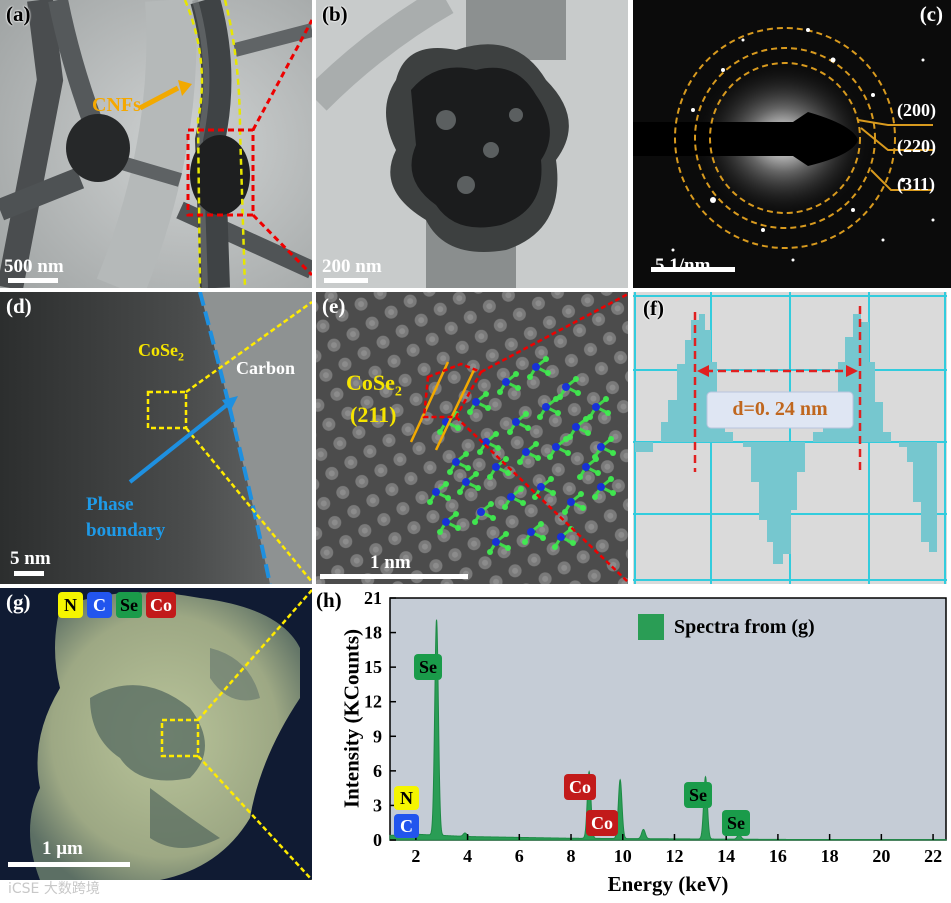 The height and width of the screenshot is (903, 951). What do you see at coordinates (415, 856) in the screenshot?
I see `x-tick-label: 2` at bounding box center [415, 856].